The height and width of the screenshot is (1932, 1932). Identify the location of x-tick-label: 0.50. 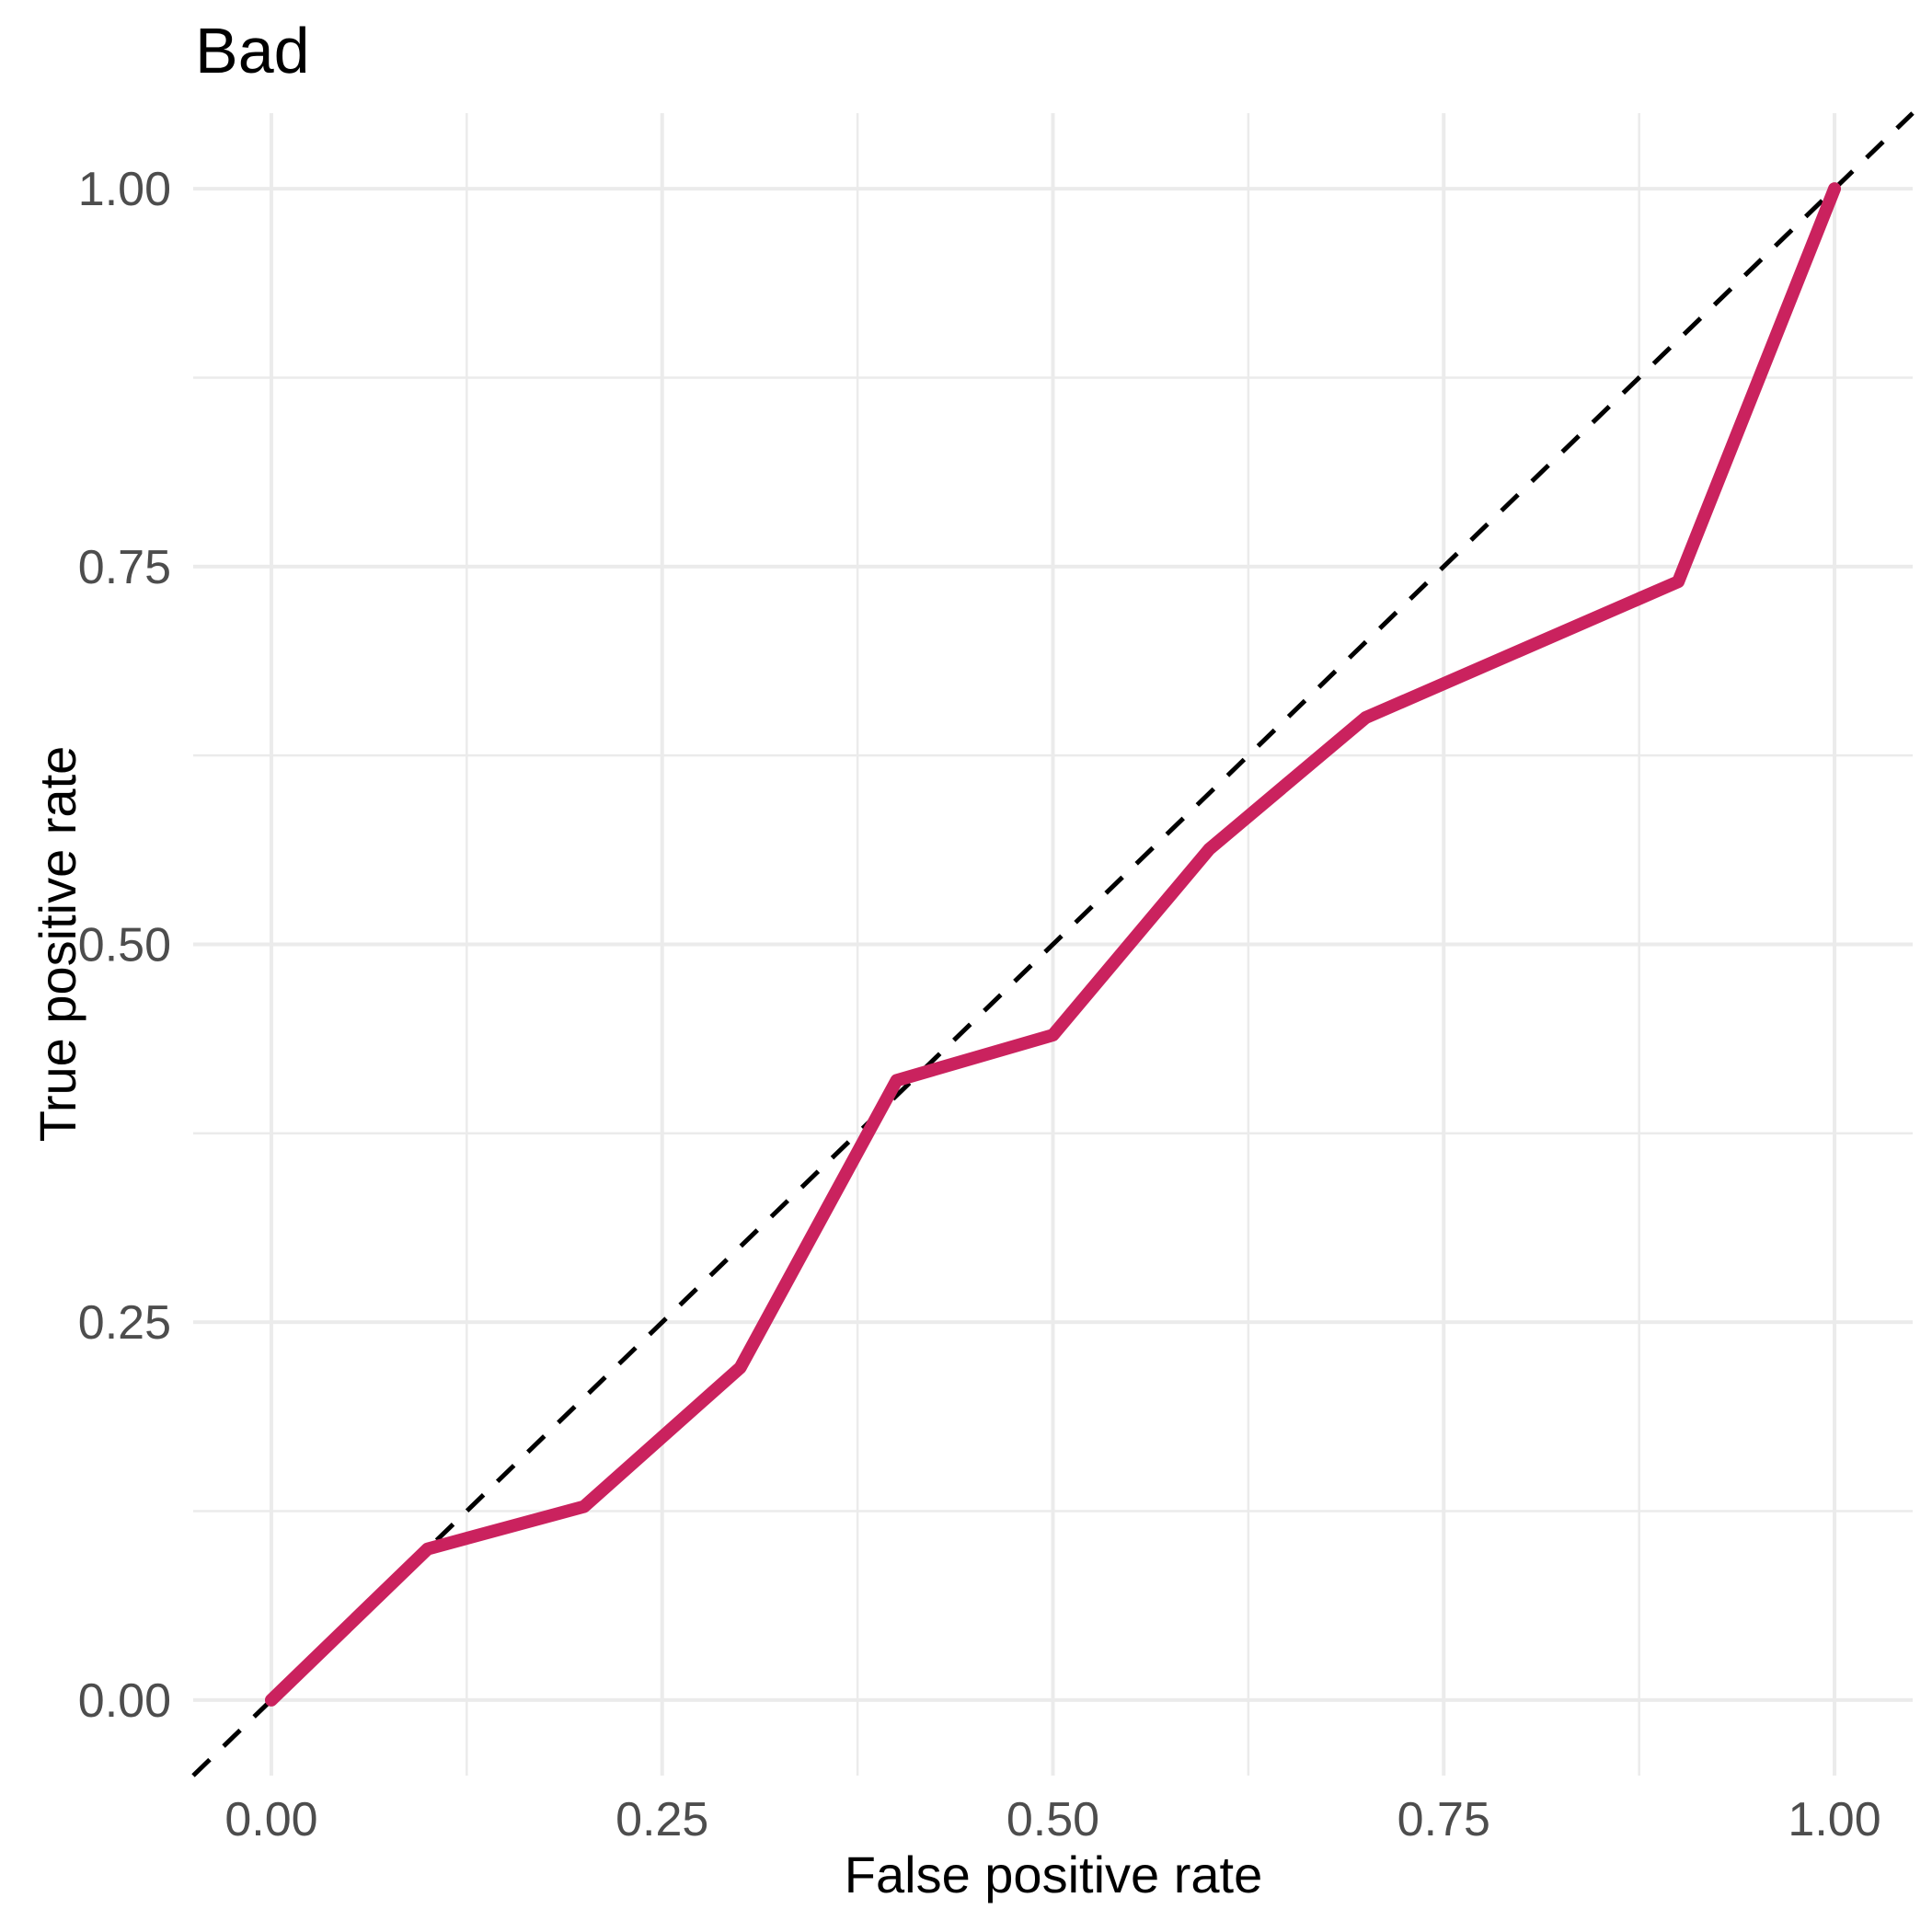
(1052, 1819).